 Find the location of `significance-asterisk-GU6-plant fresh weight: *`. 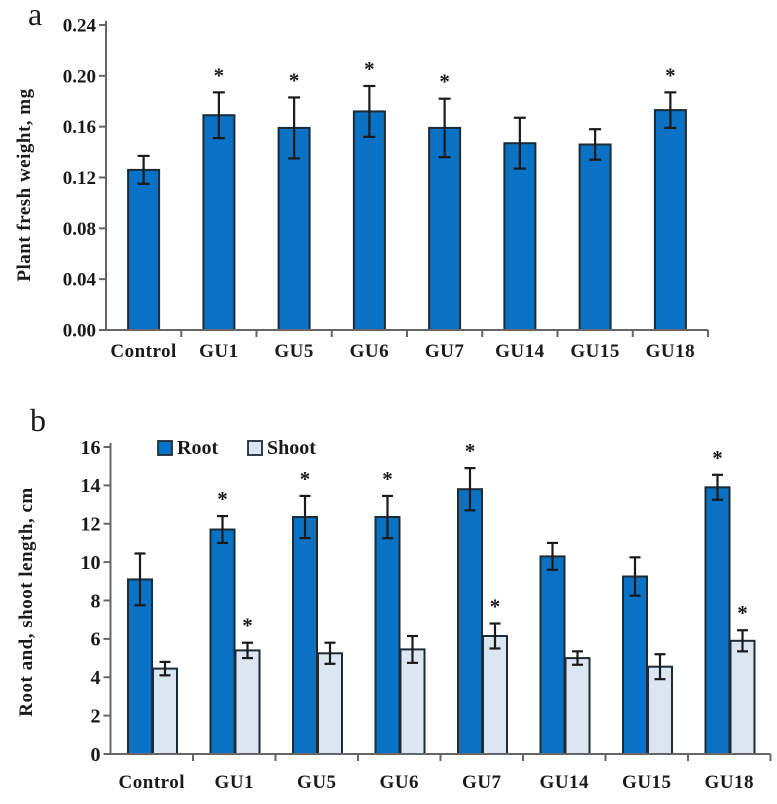

significance-asterisk-GU6-plant fresh weight: * is located at coordinates (369, 69).